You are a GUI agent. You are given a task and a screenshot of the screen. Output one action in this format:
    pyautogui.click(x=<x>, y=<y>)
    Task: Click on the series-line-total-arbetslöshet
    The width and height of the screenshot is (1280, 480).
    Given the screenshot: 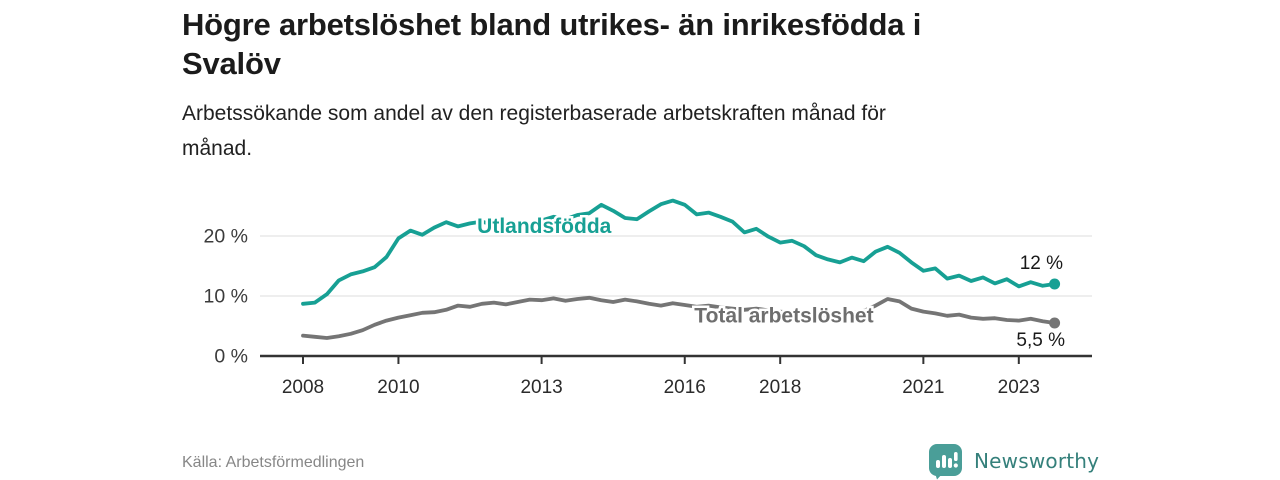 What is the action you would take?
    pyautogui.click(x=679, y=317)
    